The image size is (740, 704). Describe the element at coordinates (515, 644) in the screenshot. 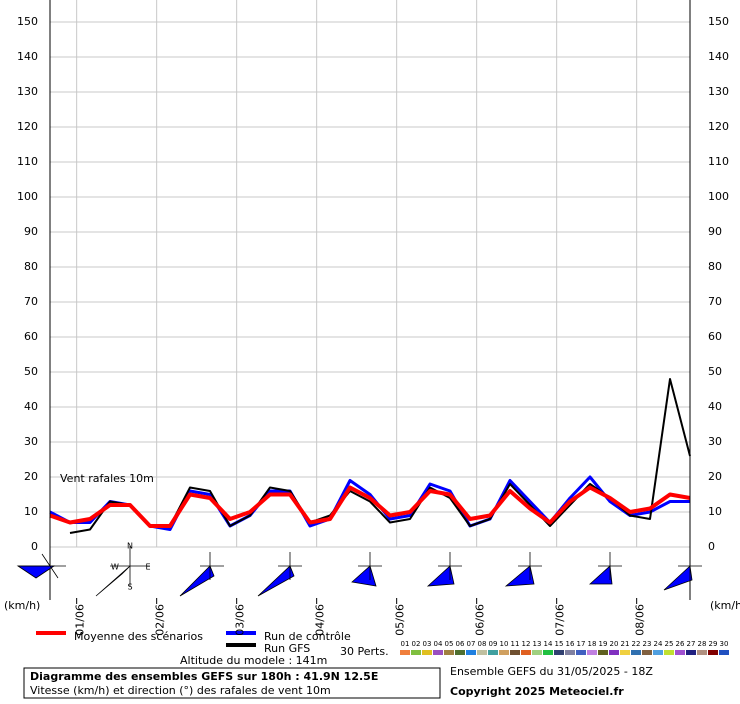

I see `perturbation-label: 11` at that location.